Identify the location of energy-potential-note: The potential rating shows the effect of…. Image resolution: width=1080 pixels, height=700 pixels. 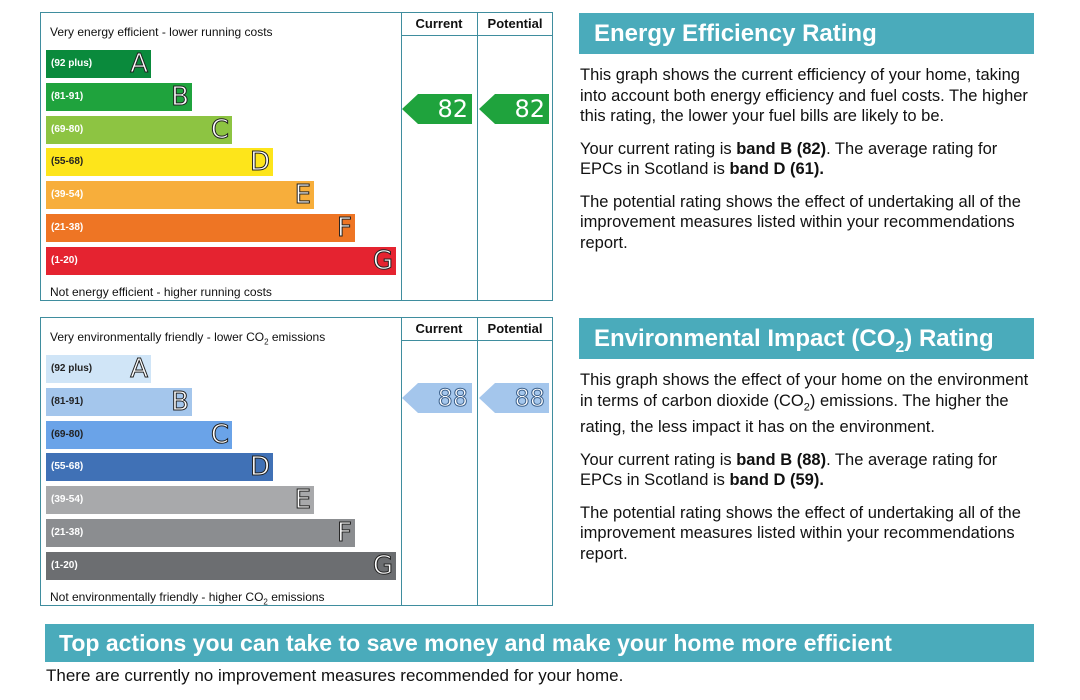
(800, 222).